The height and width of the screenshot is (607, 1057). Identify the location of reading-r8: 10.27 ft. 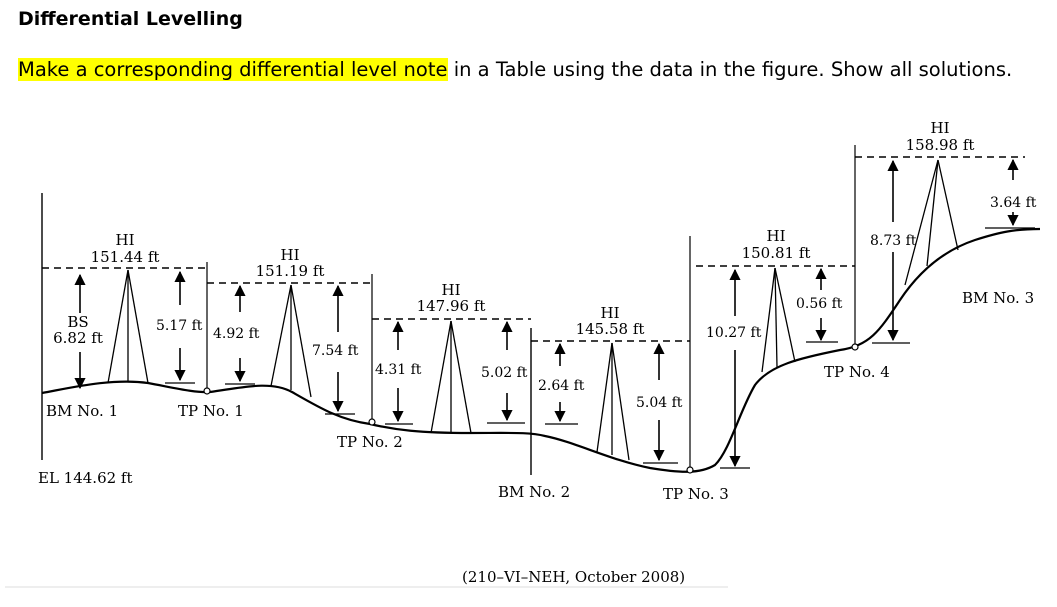
(734, 333).